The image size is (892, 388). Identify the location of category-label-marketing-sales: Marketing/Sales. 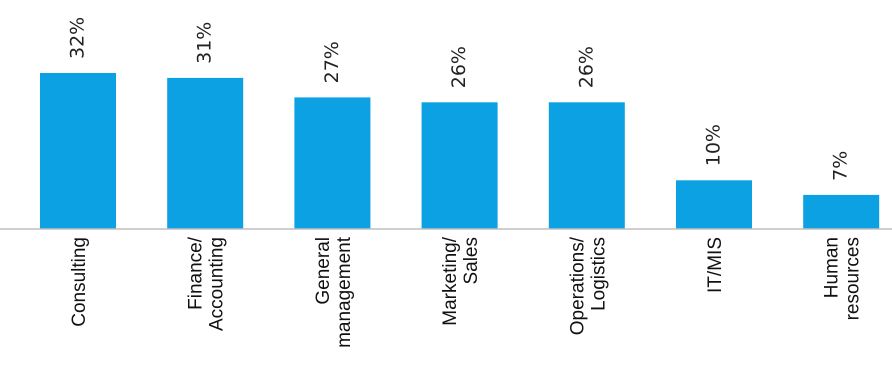
(461, 280).